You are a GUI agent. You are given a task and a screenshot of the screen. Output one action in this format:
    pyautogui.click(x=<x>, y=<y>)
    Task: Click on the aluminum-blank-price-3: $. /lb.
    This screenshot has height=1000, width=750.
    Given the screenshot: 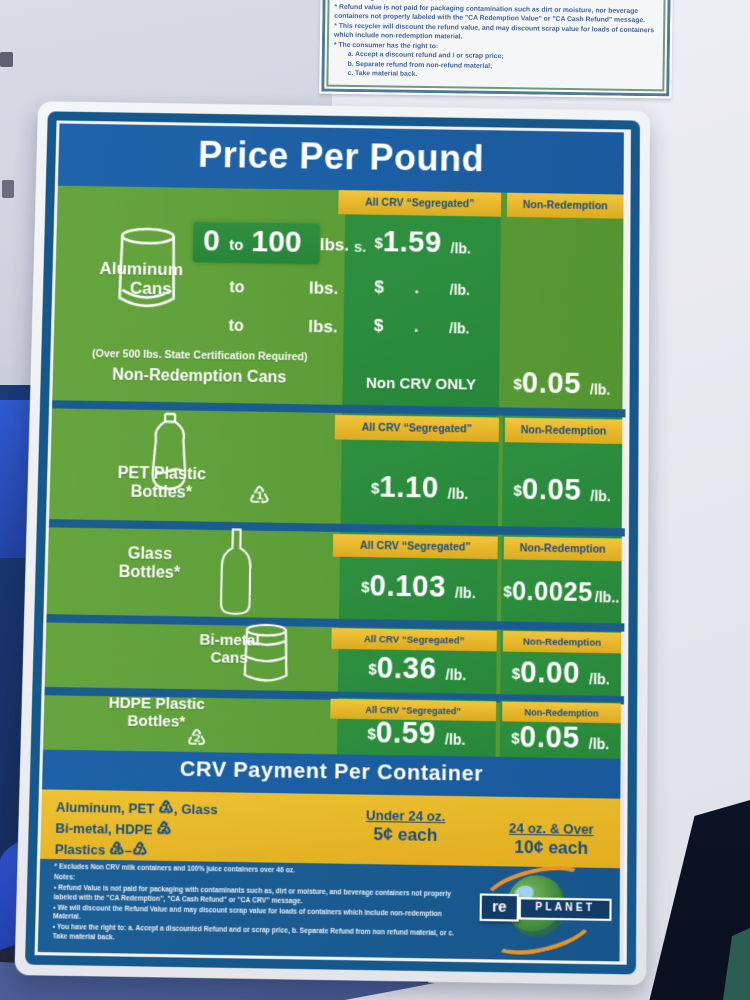 What is the action you would take?
    pyautogui.click(x=421, y=326)
    